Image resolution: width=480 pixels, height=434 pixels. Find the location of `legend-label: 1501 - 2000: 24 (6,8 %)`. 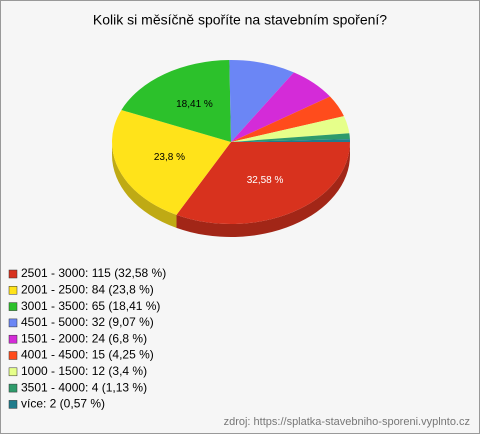

legend-label: 1501 - 2000: 24 (6,8 %) is located at coordinates (84, 338).